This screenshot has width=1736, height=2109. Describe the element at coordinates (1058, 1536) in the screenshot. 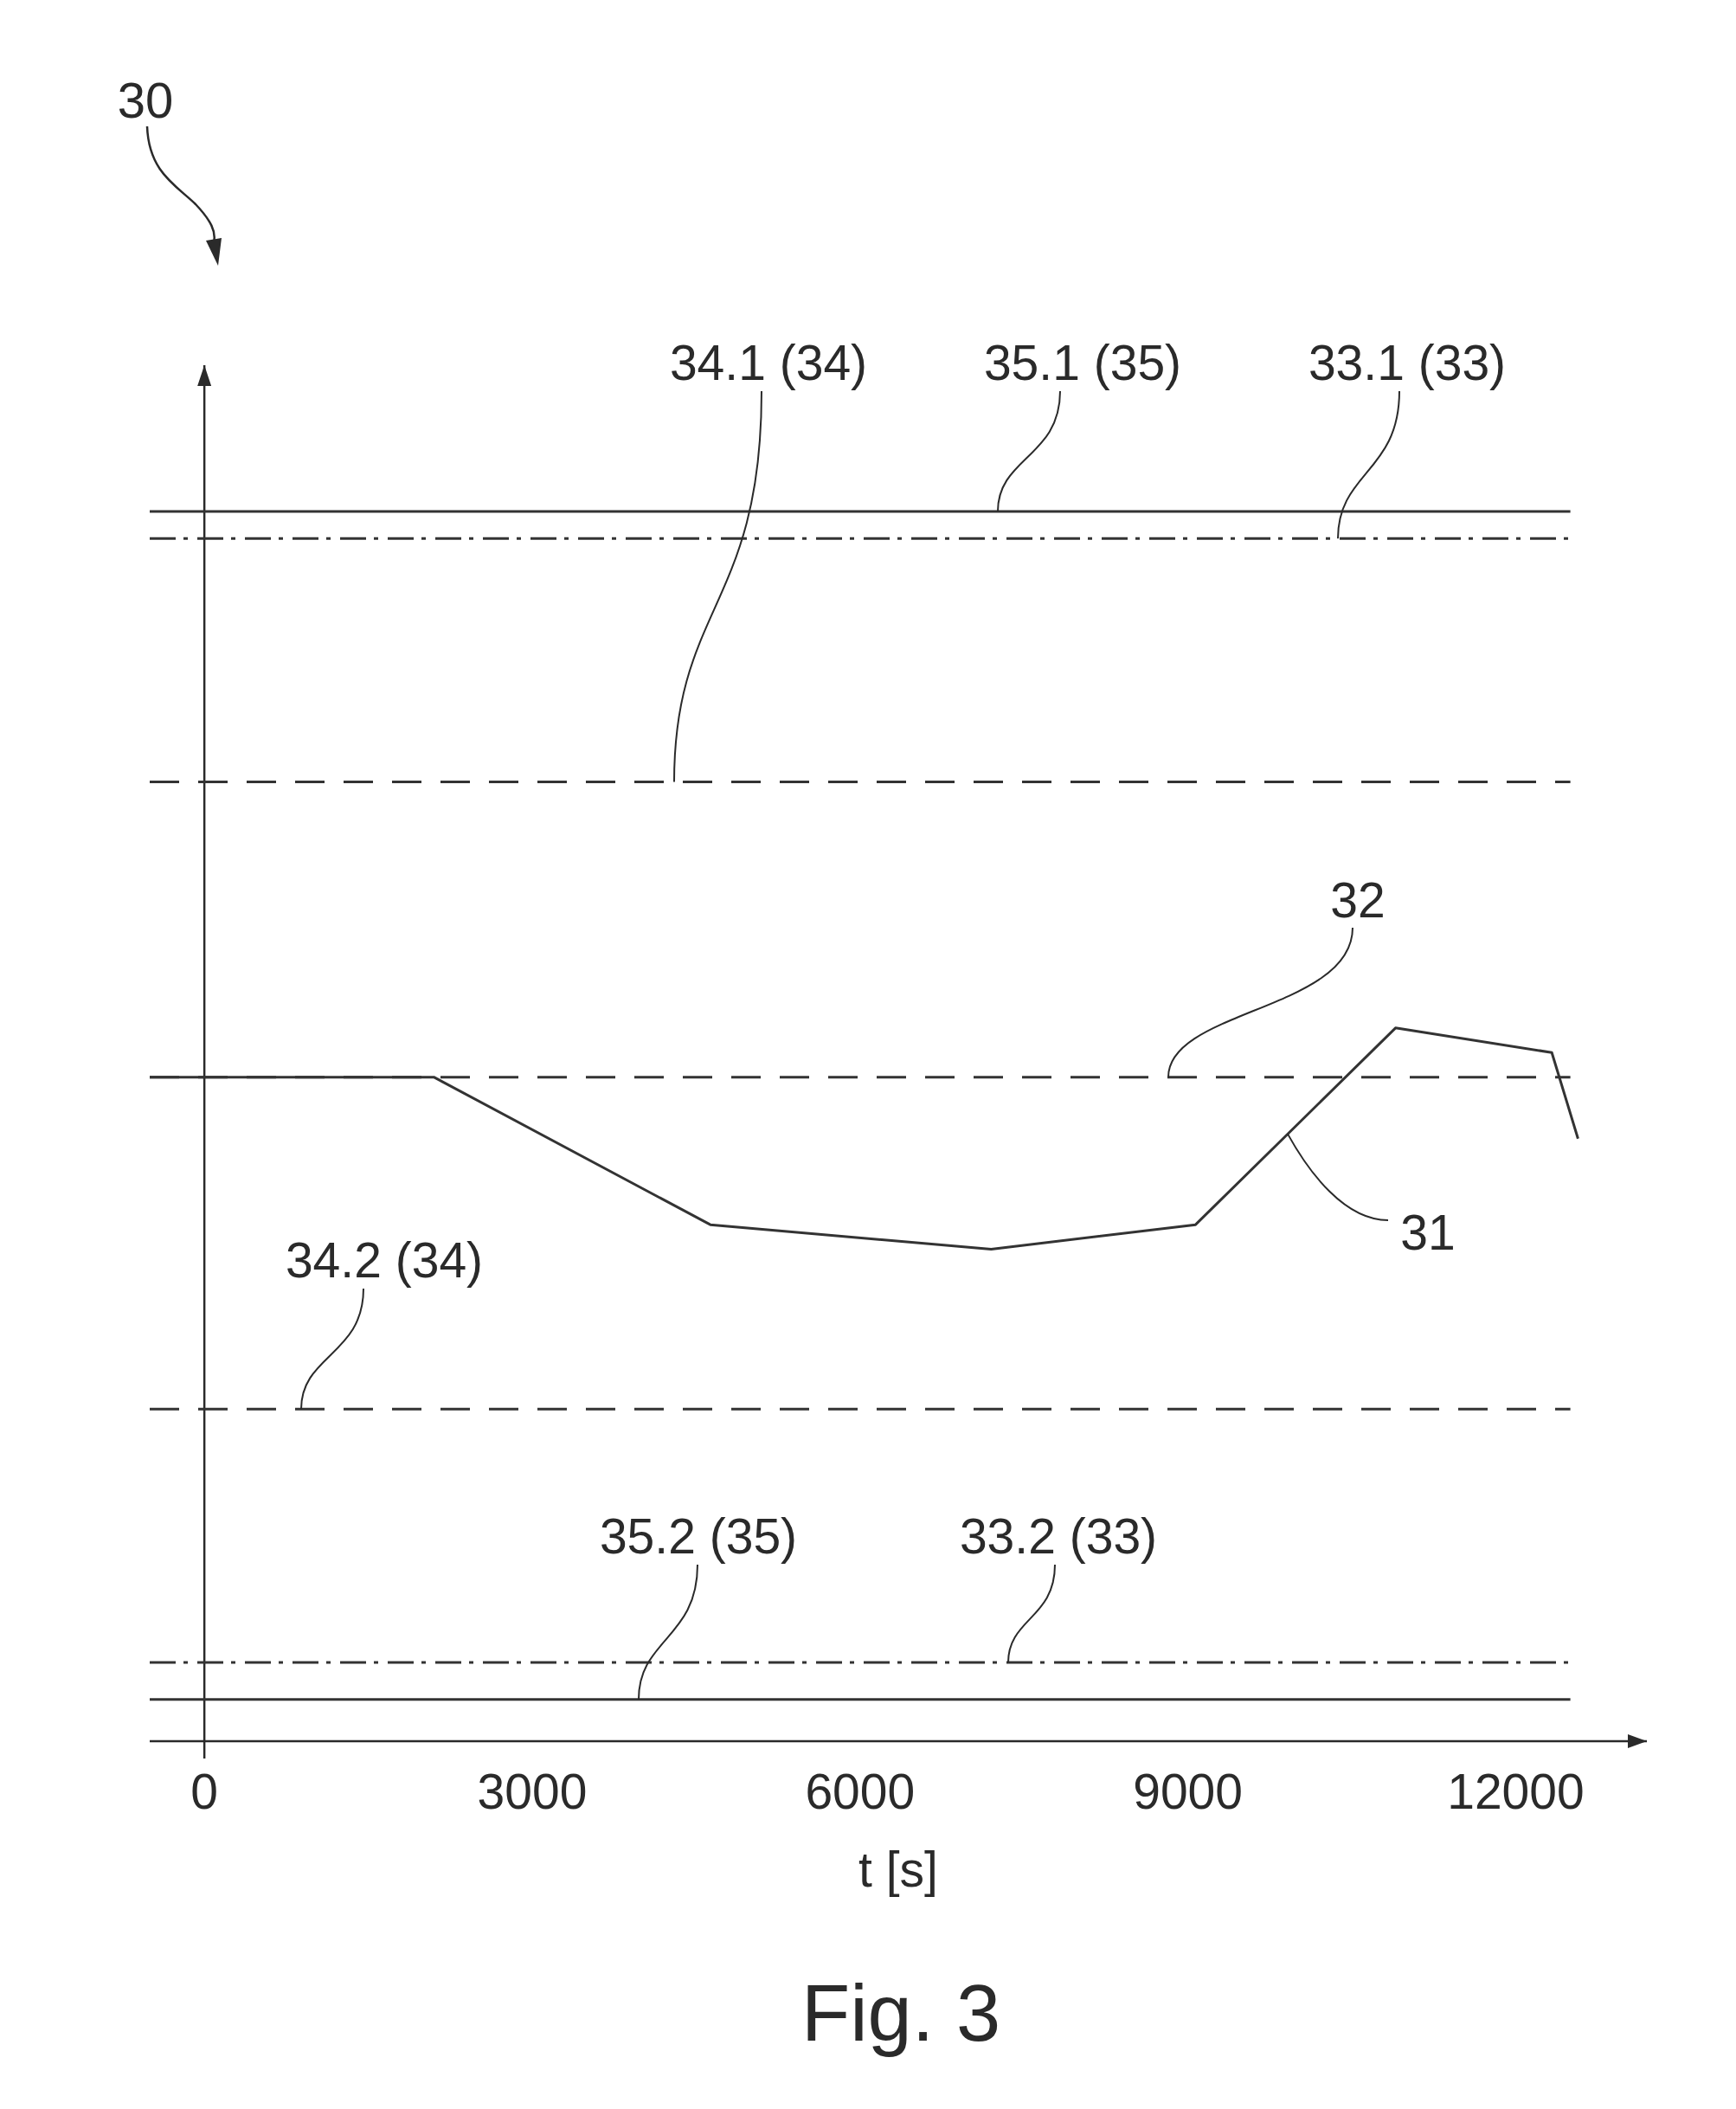

I see `text: 33.2 (33)` at that location.